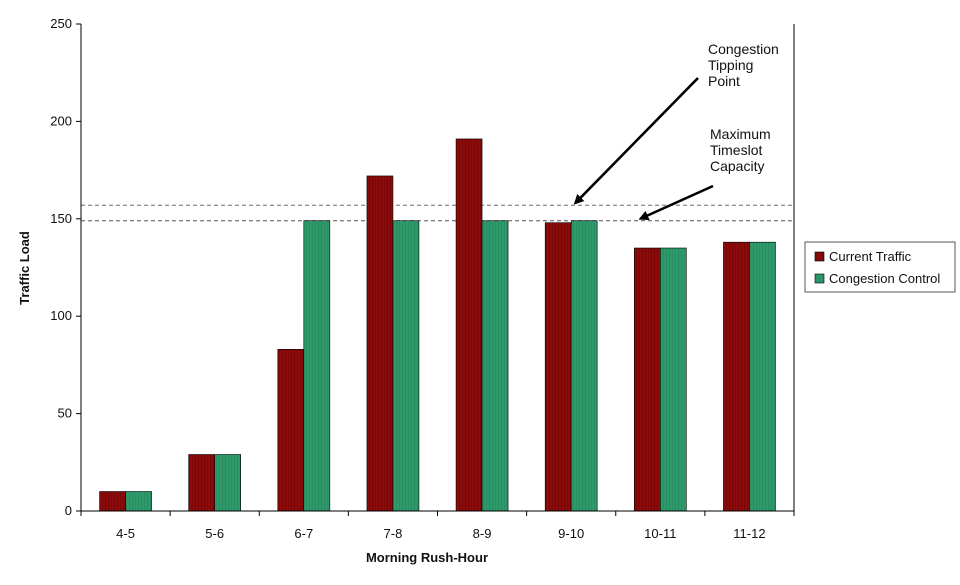  Describe the element at coordinates (736, 150) in the screenshot. I see `annotation-line: Timeslot` at that location.